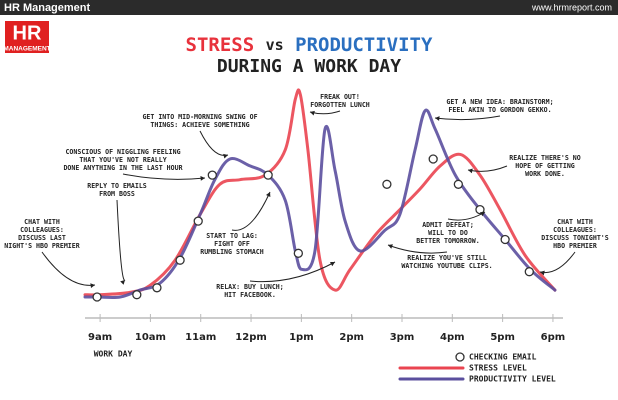 The width and height of the screenshot is (618, 400). Describe the element at coordinates (117, 186) in the screenshot. I see `annotation: REPLY TO EMAILS` at that location.